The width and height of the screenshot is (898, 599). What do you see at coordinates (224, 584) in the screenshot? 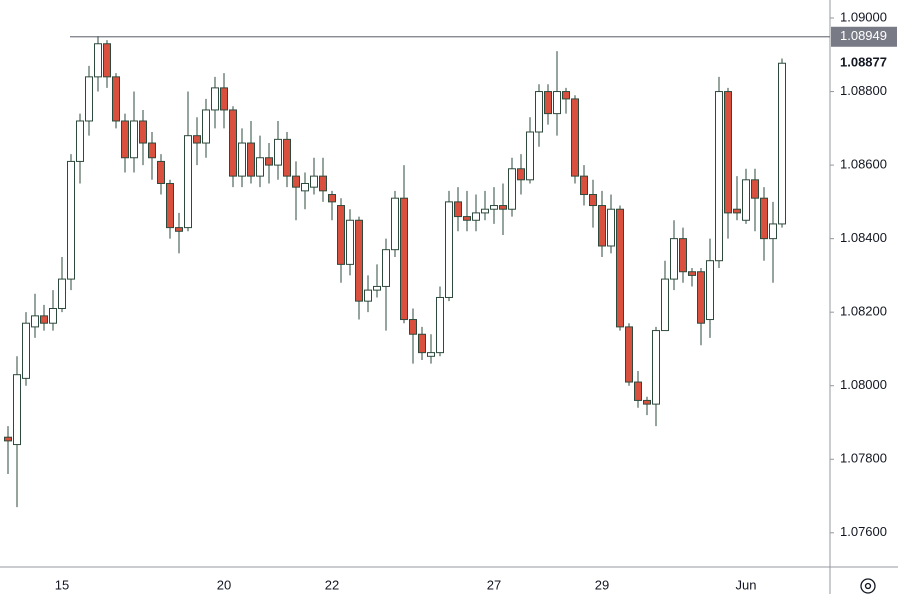
I see `x-tick-label: 20` at bounding box center [224, 584].